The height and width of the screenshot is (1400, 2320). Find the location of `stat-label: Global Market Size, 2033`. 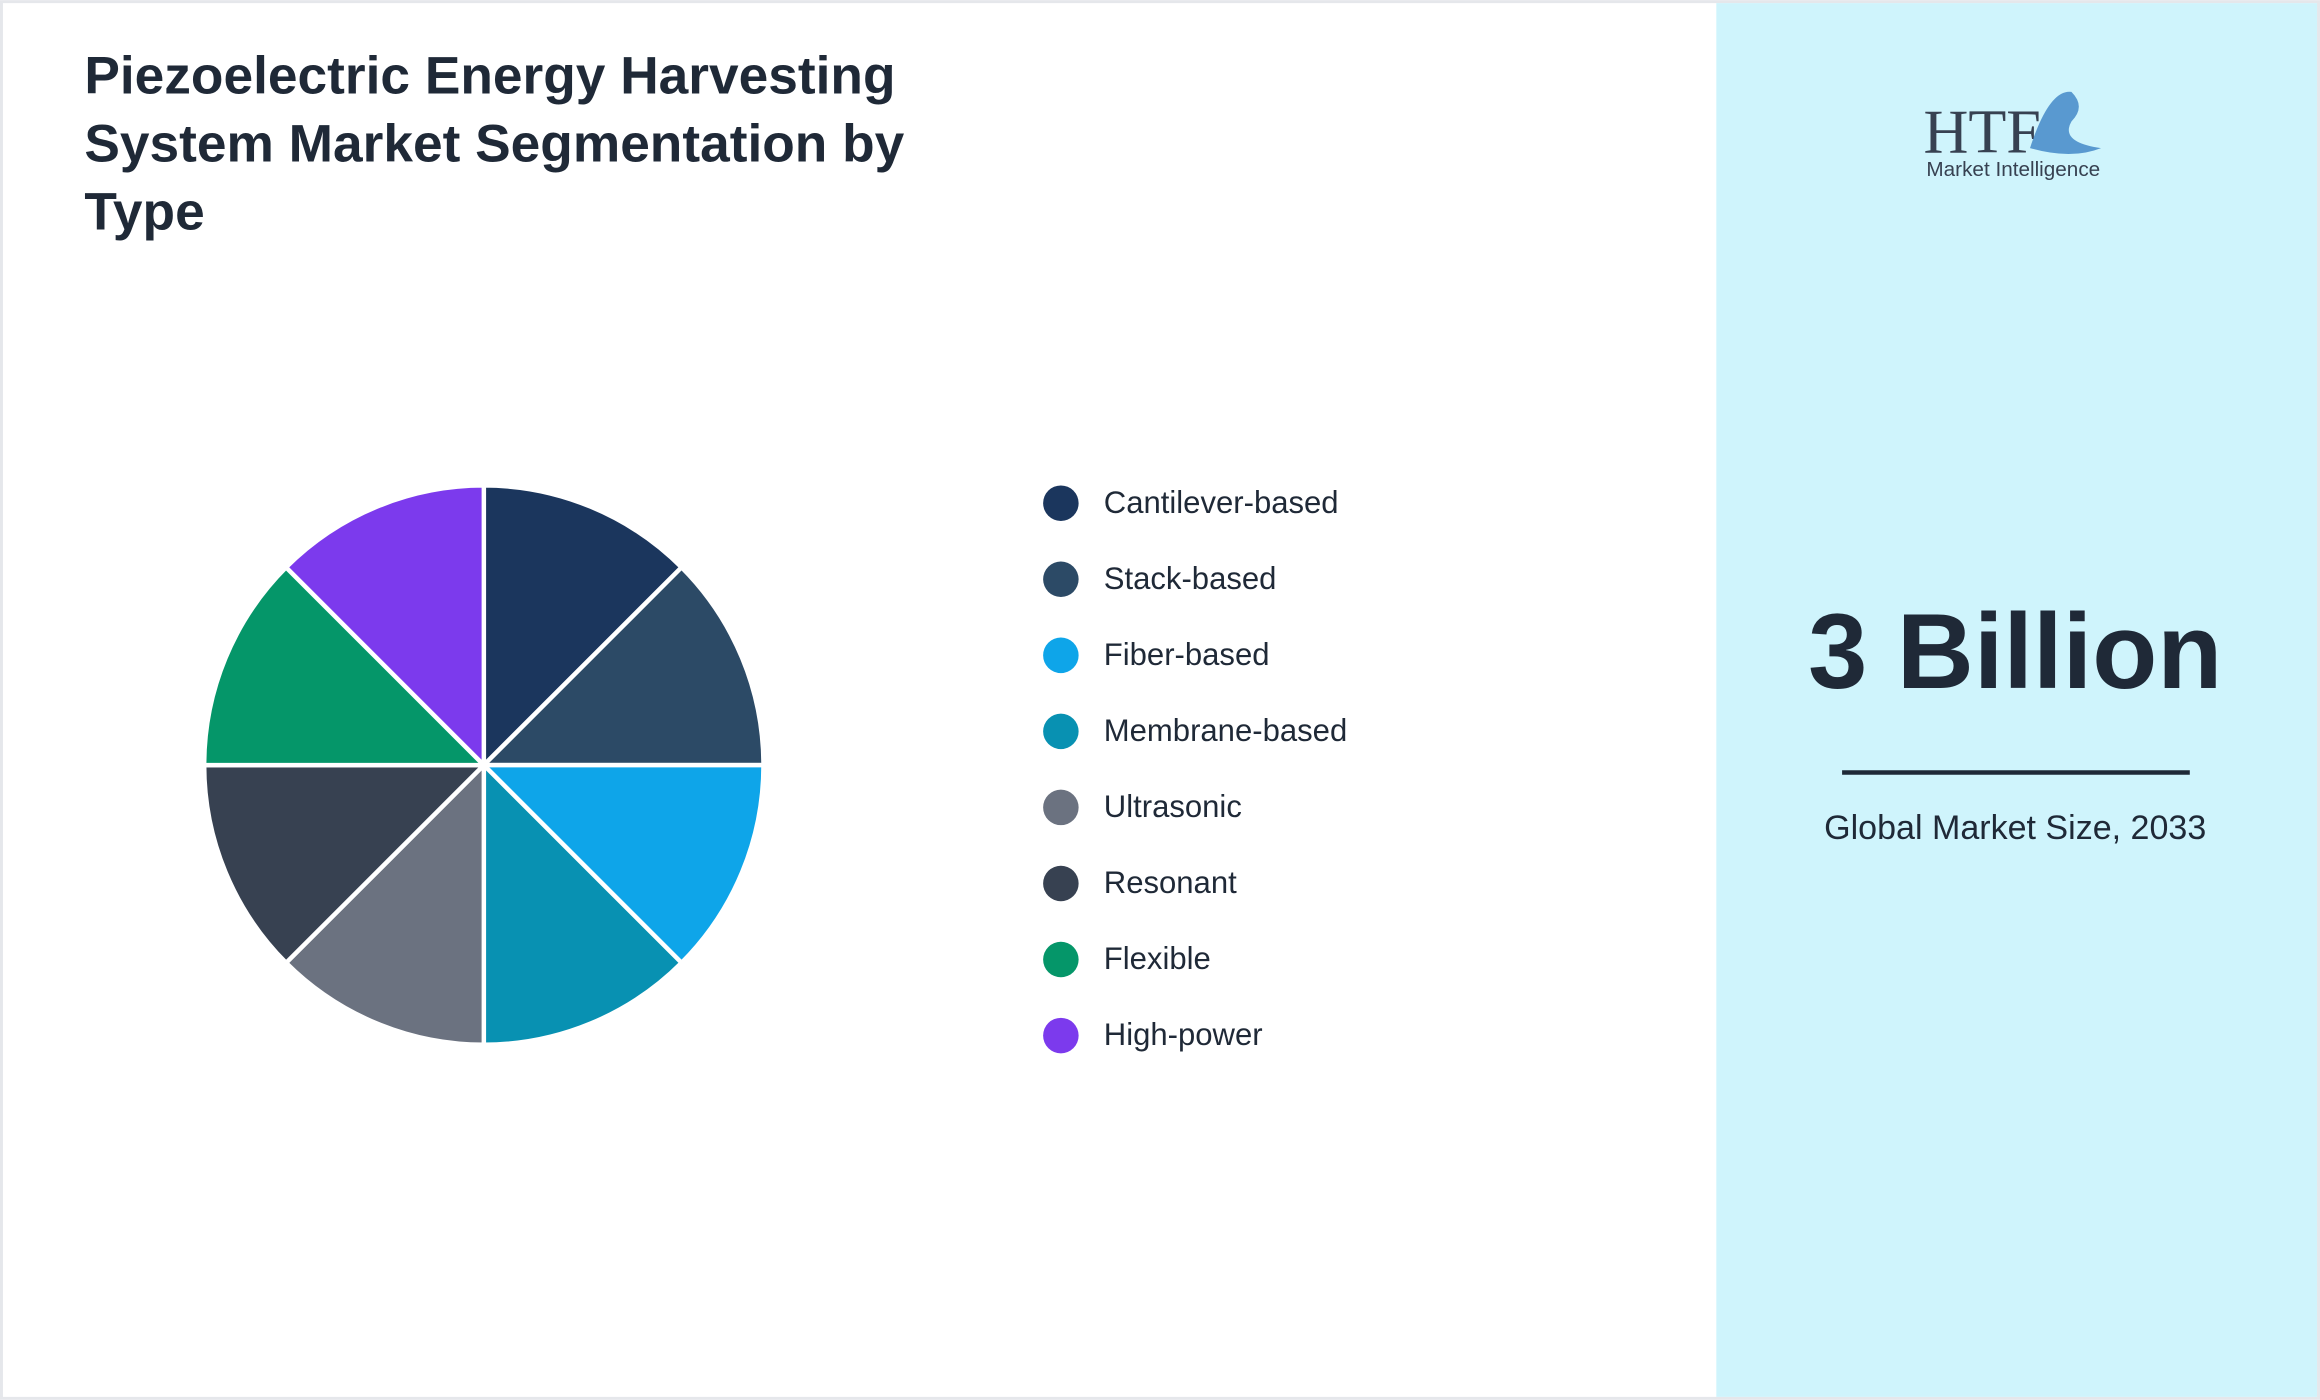

stat-label: Global Market Size, 2033 is located at coordinates (2015, 827).